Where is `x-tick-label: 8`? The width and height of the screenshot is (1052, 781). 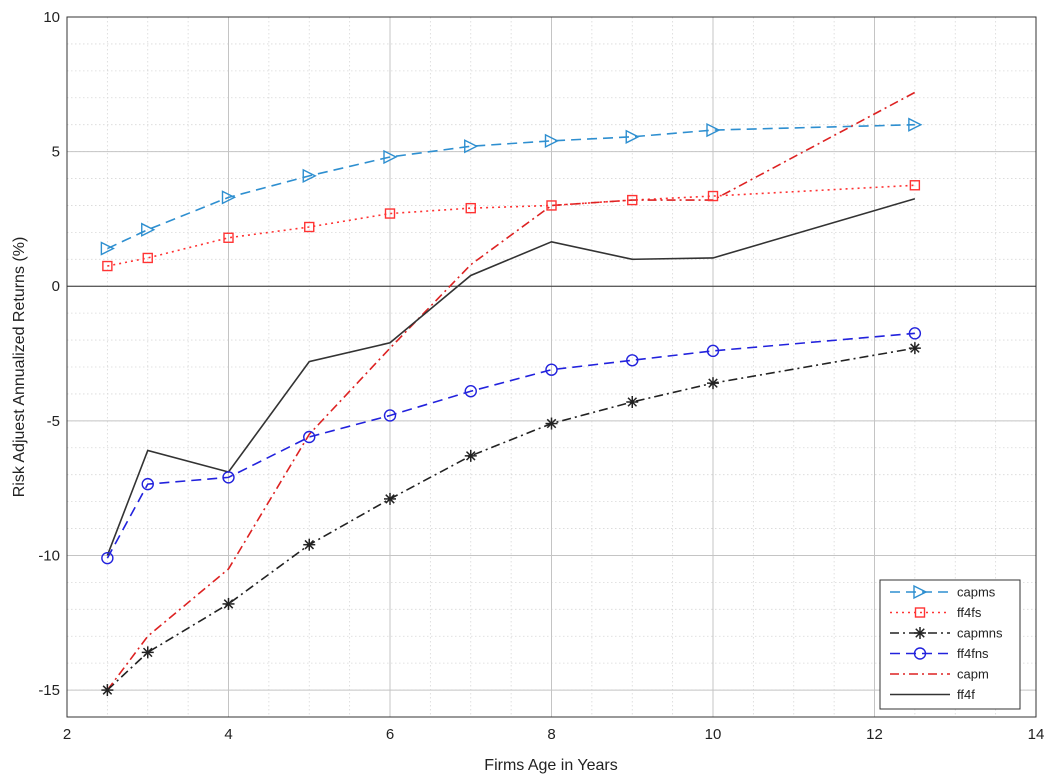
x-tick-label: 8 is located at coordinates (551, 734).